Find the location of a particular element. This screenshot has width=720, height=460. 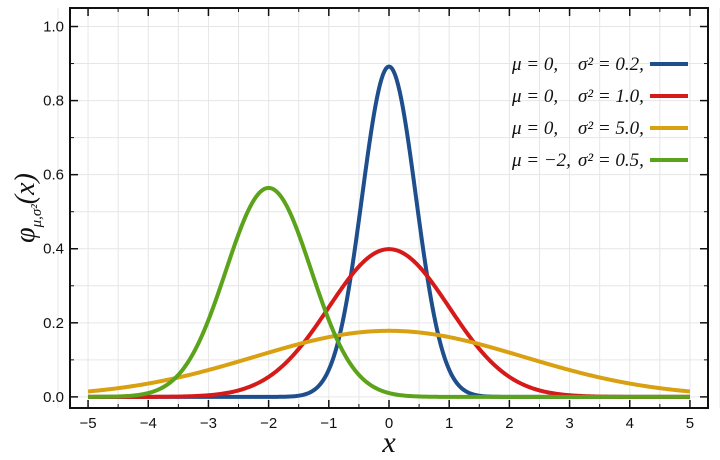

x-tick-label: −1 is located at coordinates (328, 423).